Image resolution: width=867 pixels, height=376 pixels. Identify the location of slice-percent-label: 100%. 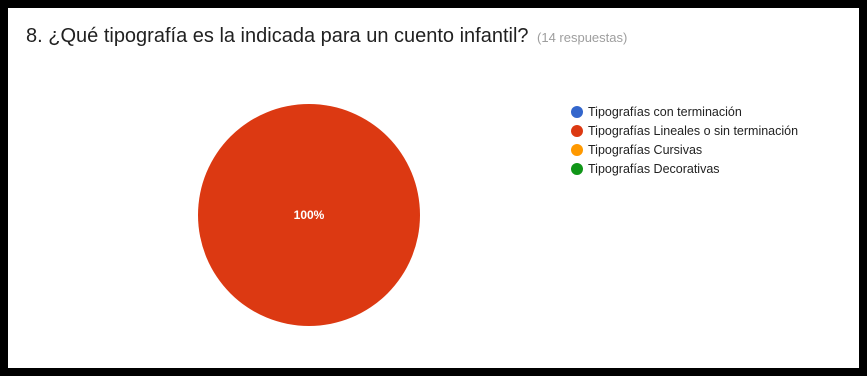
(309, 215).